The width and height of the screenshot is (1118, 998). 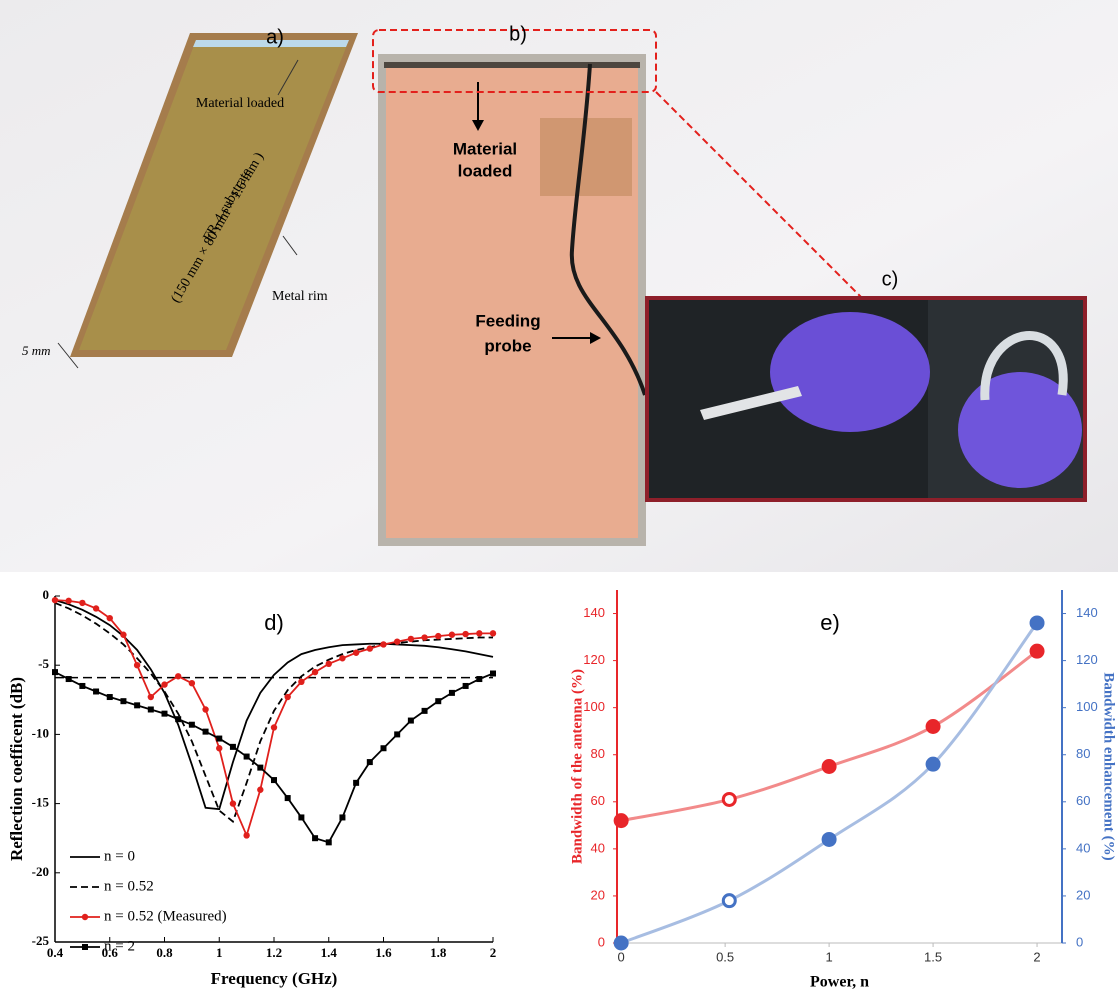 What do you see at coordinates (274, 978) in the screenshot?
I see `x-axis-label: Frequency (GHz)` at bounding box center [274, 978].